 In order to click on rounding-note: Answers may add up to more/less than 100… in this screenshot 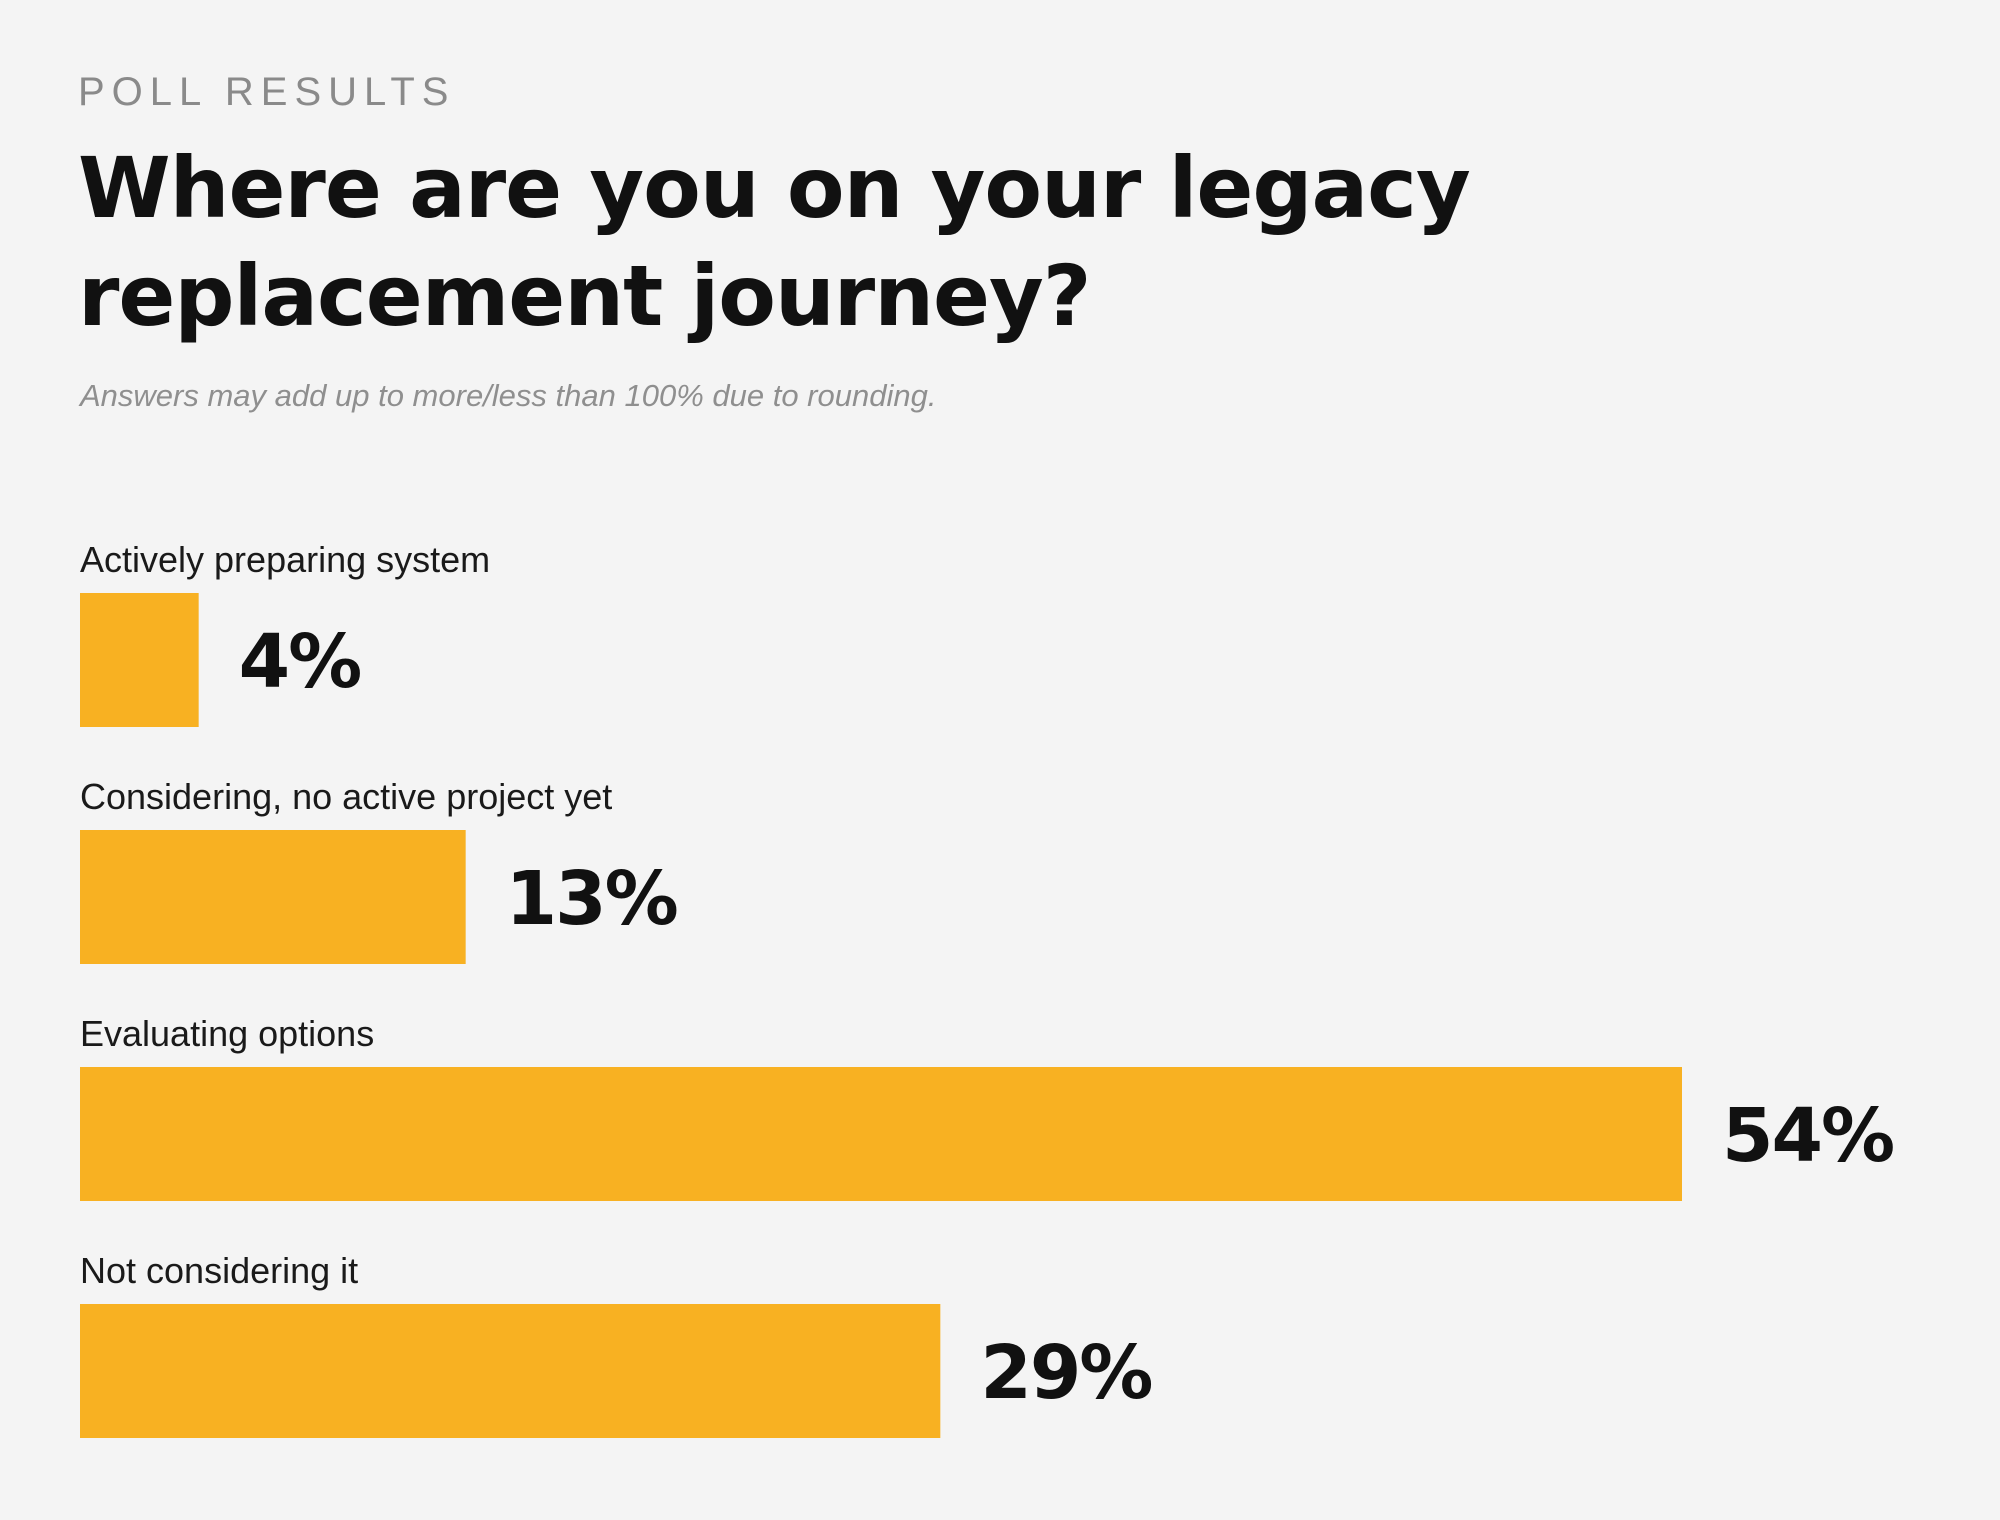, I will do `click(508, 395)`.